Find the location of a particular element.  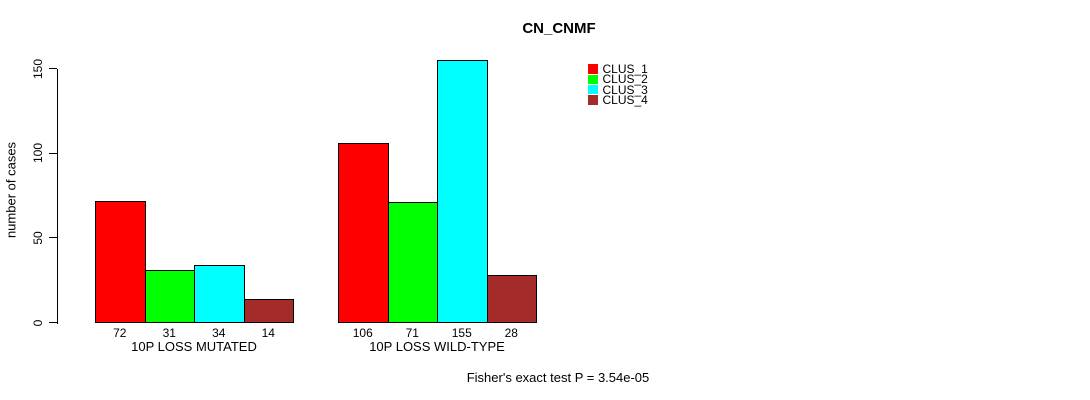

bar-clus_4-group2 is located at coordinates (511, 299).